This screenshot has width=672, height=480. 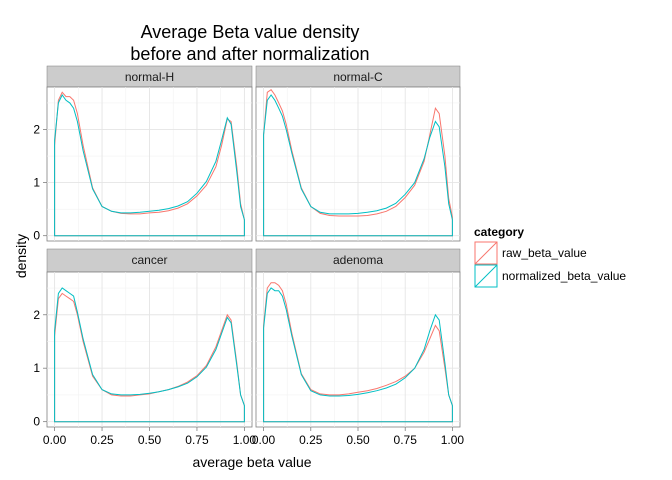 I want to click on panel-cancer: cancer, so click(x=149, y=338).